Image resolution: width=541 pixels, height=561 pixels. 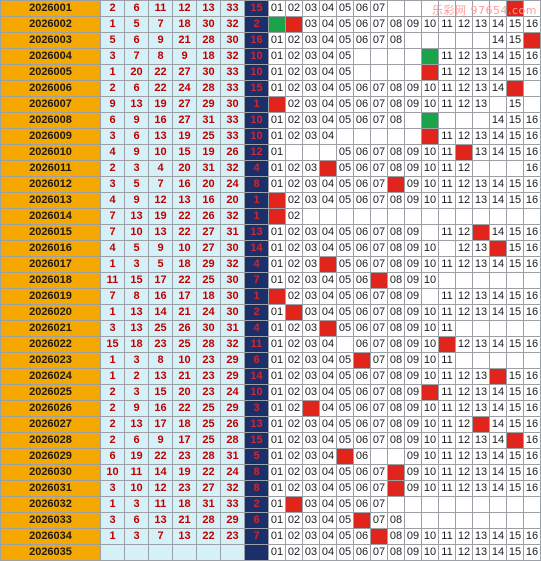 I want to click on red-ball-number: 17, so click(x=184, y=440).